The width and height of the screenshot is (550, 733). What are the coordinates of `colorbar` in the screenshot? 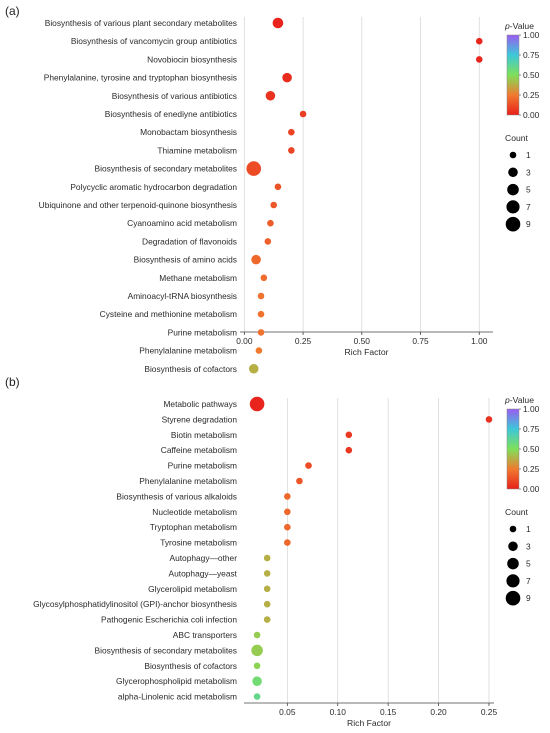 It's located at (513, 75).